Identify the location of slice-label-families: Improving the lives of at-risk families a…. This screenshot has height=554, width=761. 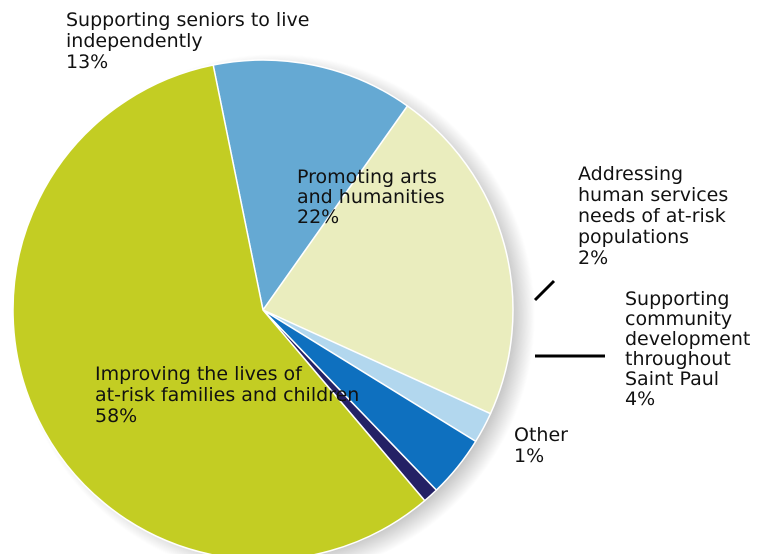
(227, 395).